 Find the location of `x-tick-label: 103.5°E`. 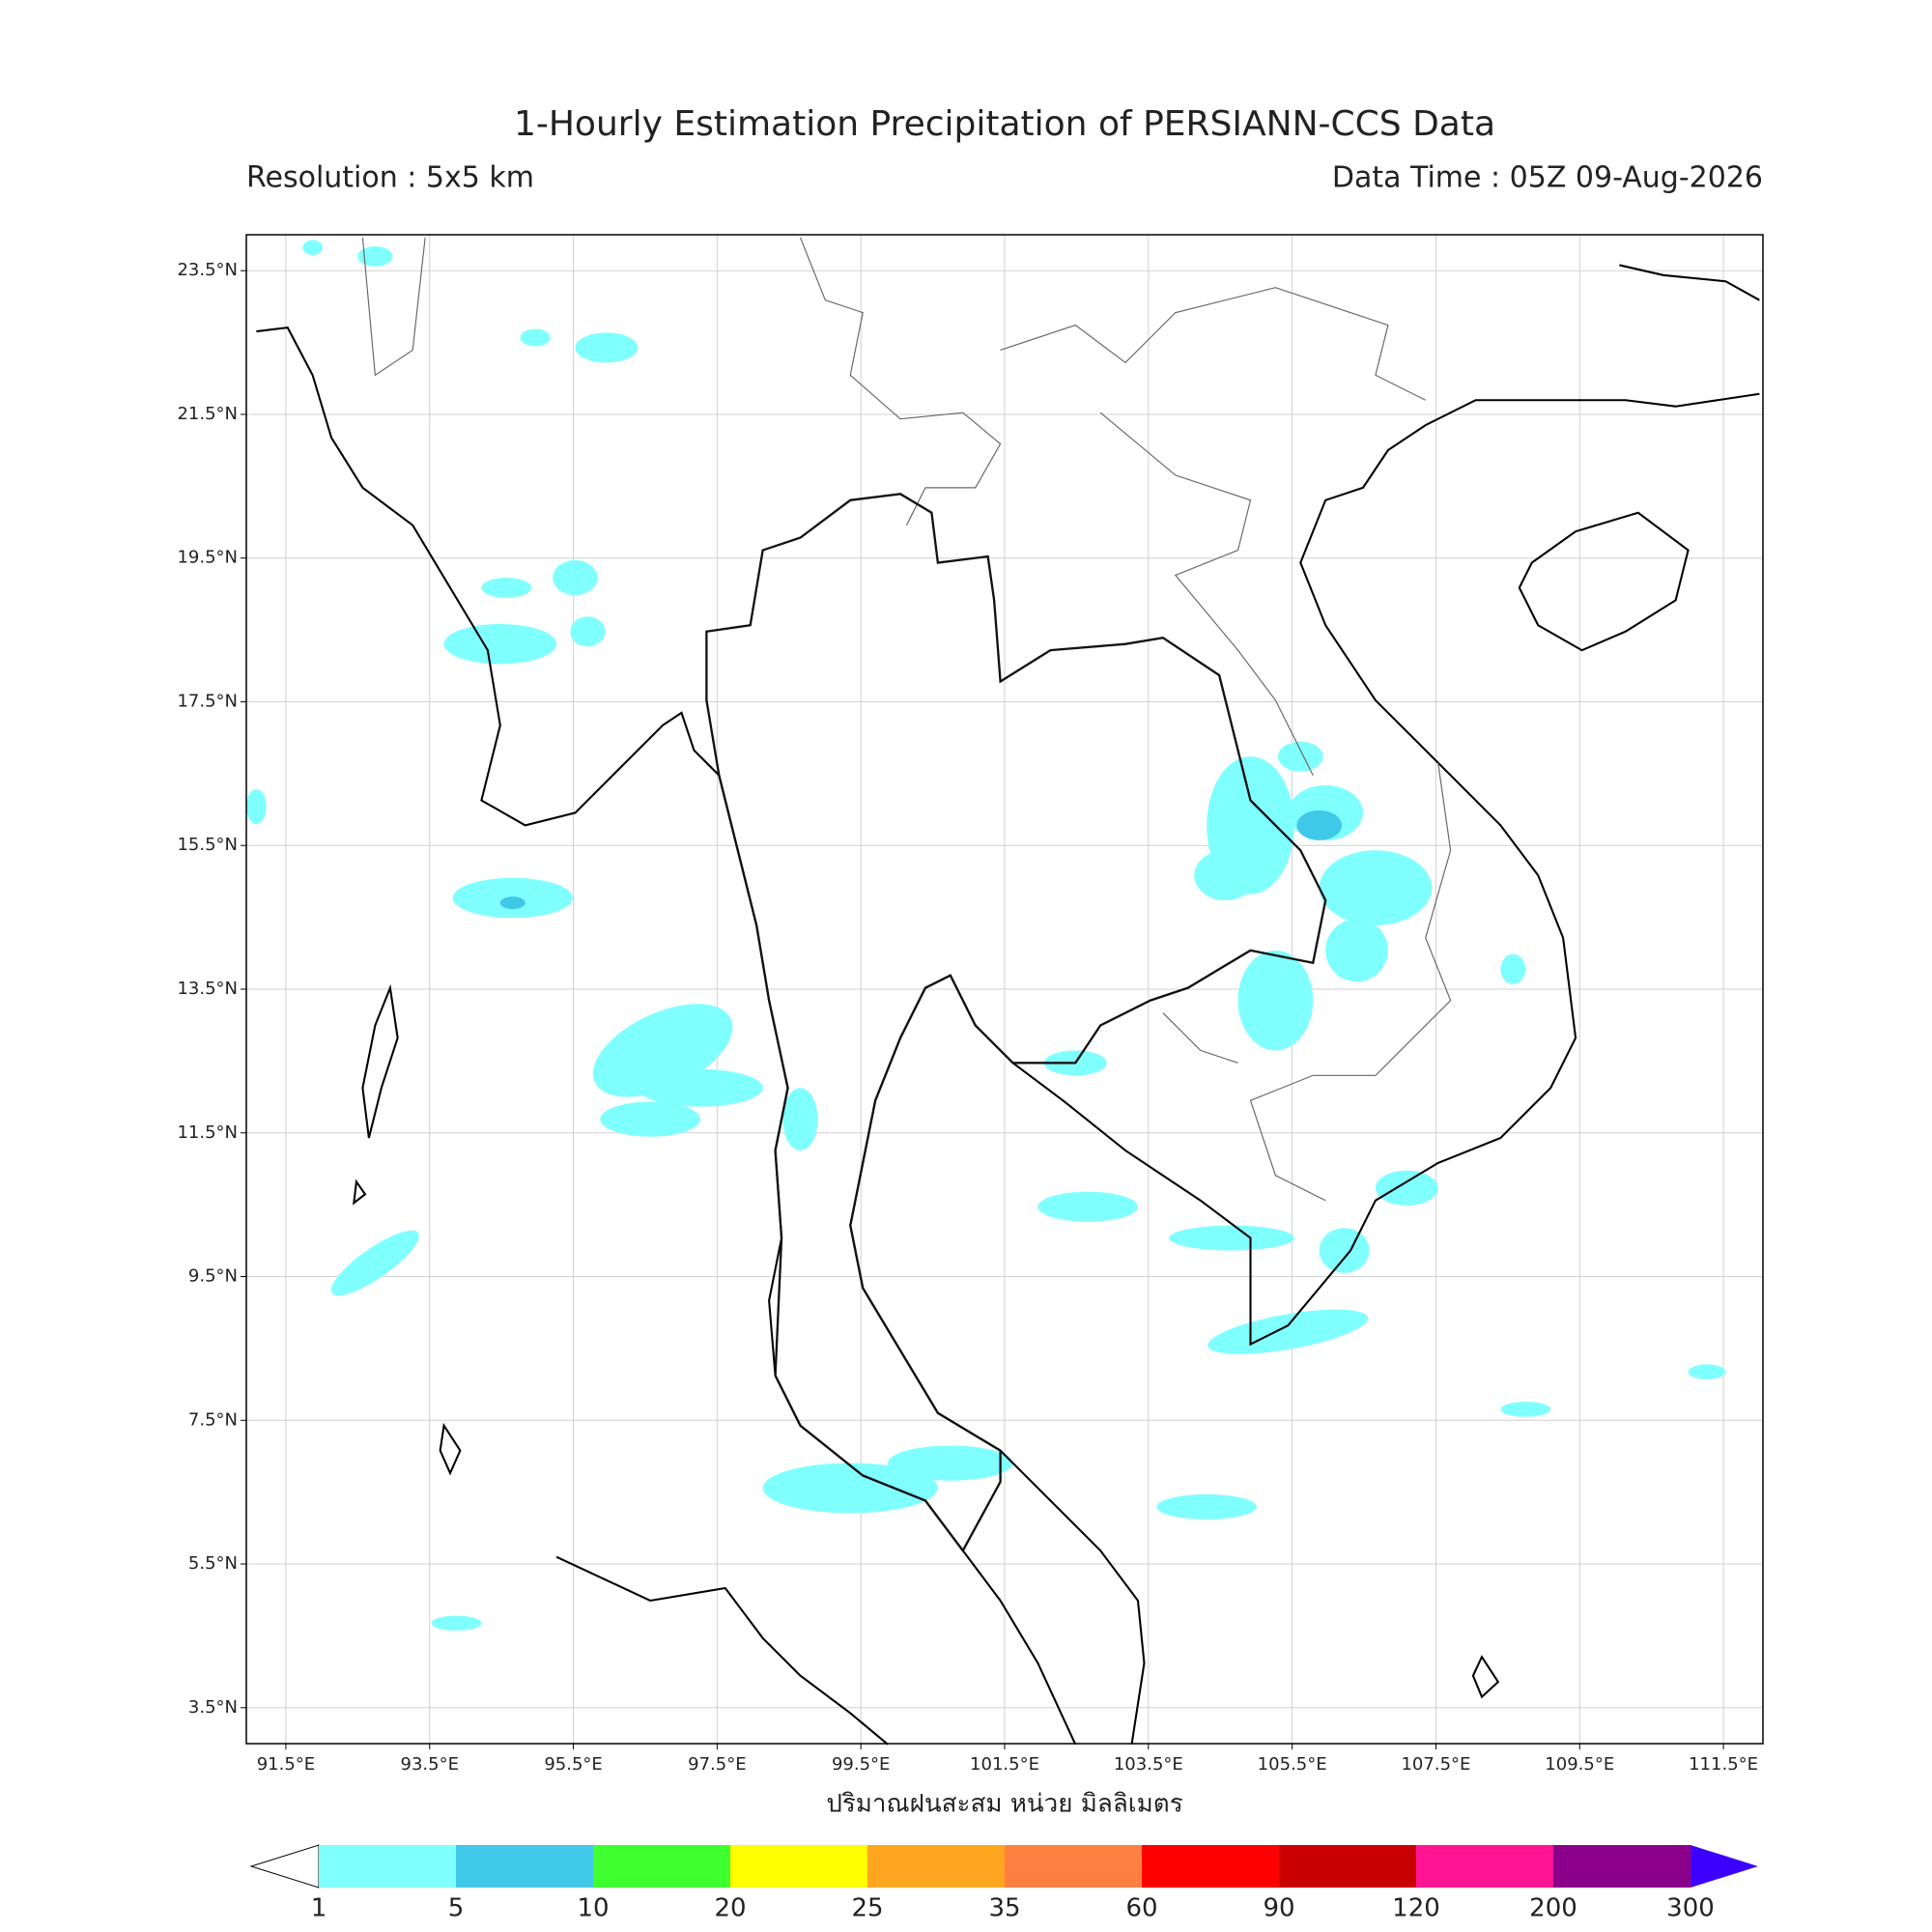

x-tick-label: 103.5°E is located at coordinates (1148, 1764).